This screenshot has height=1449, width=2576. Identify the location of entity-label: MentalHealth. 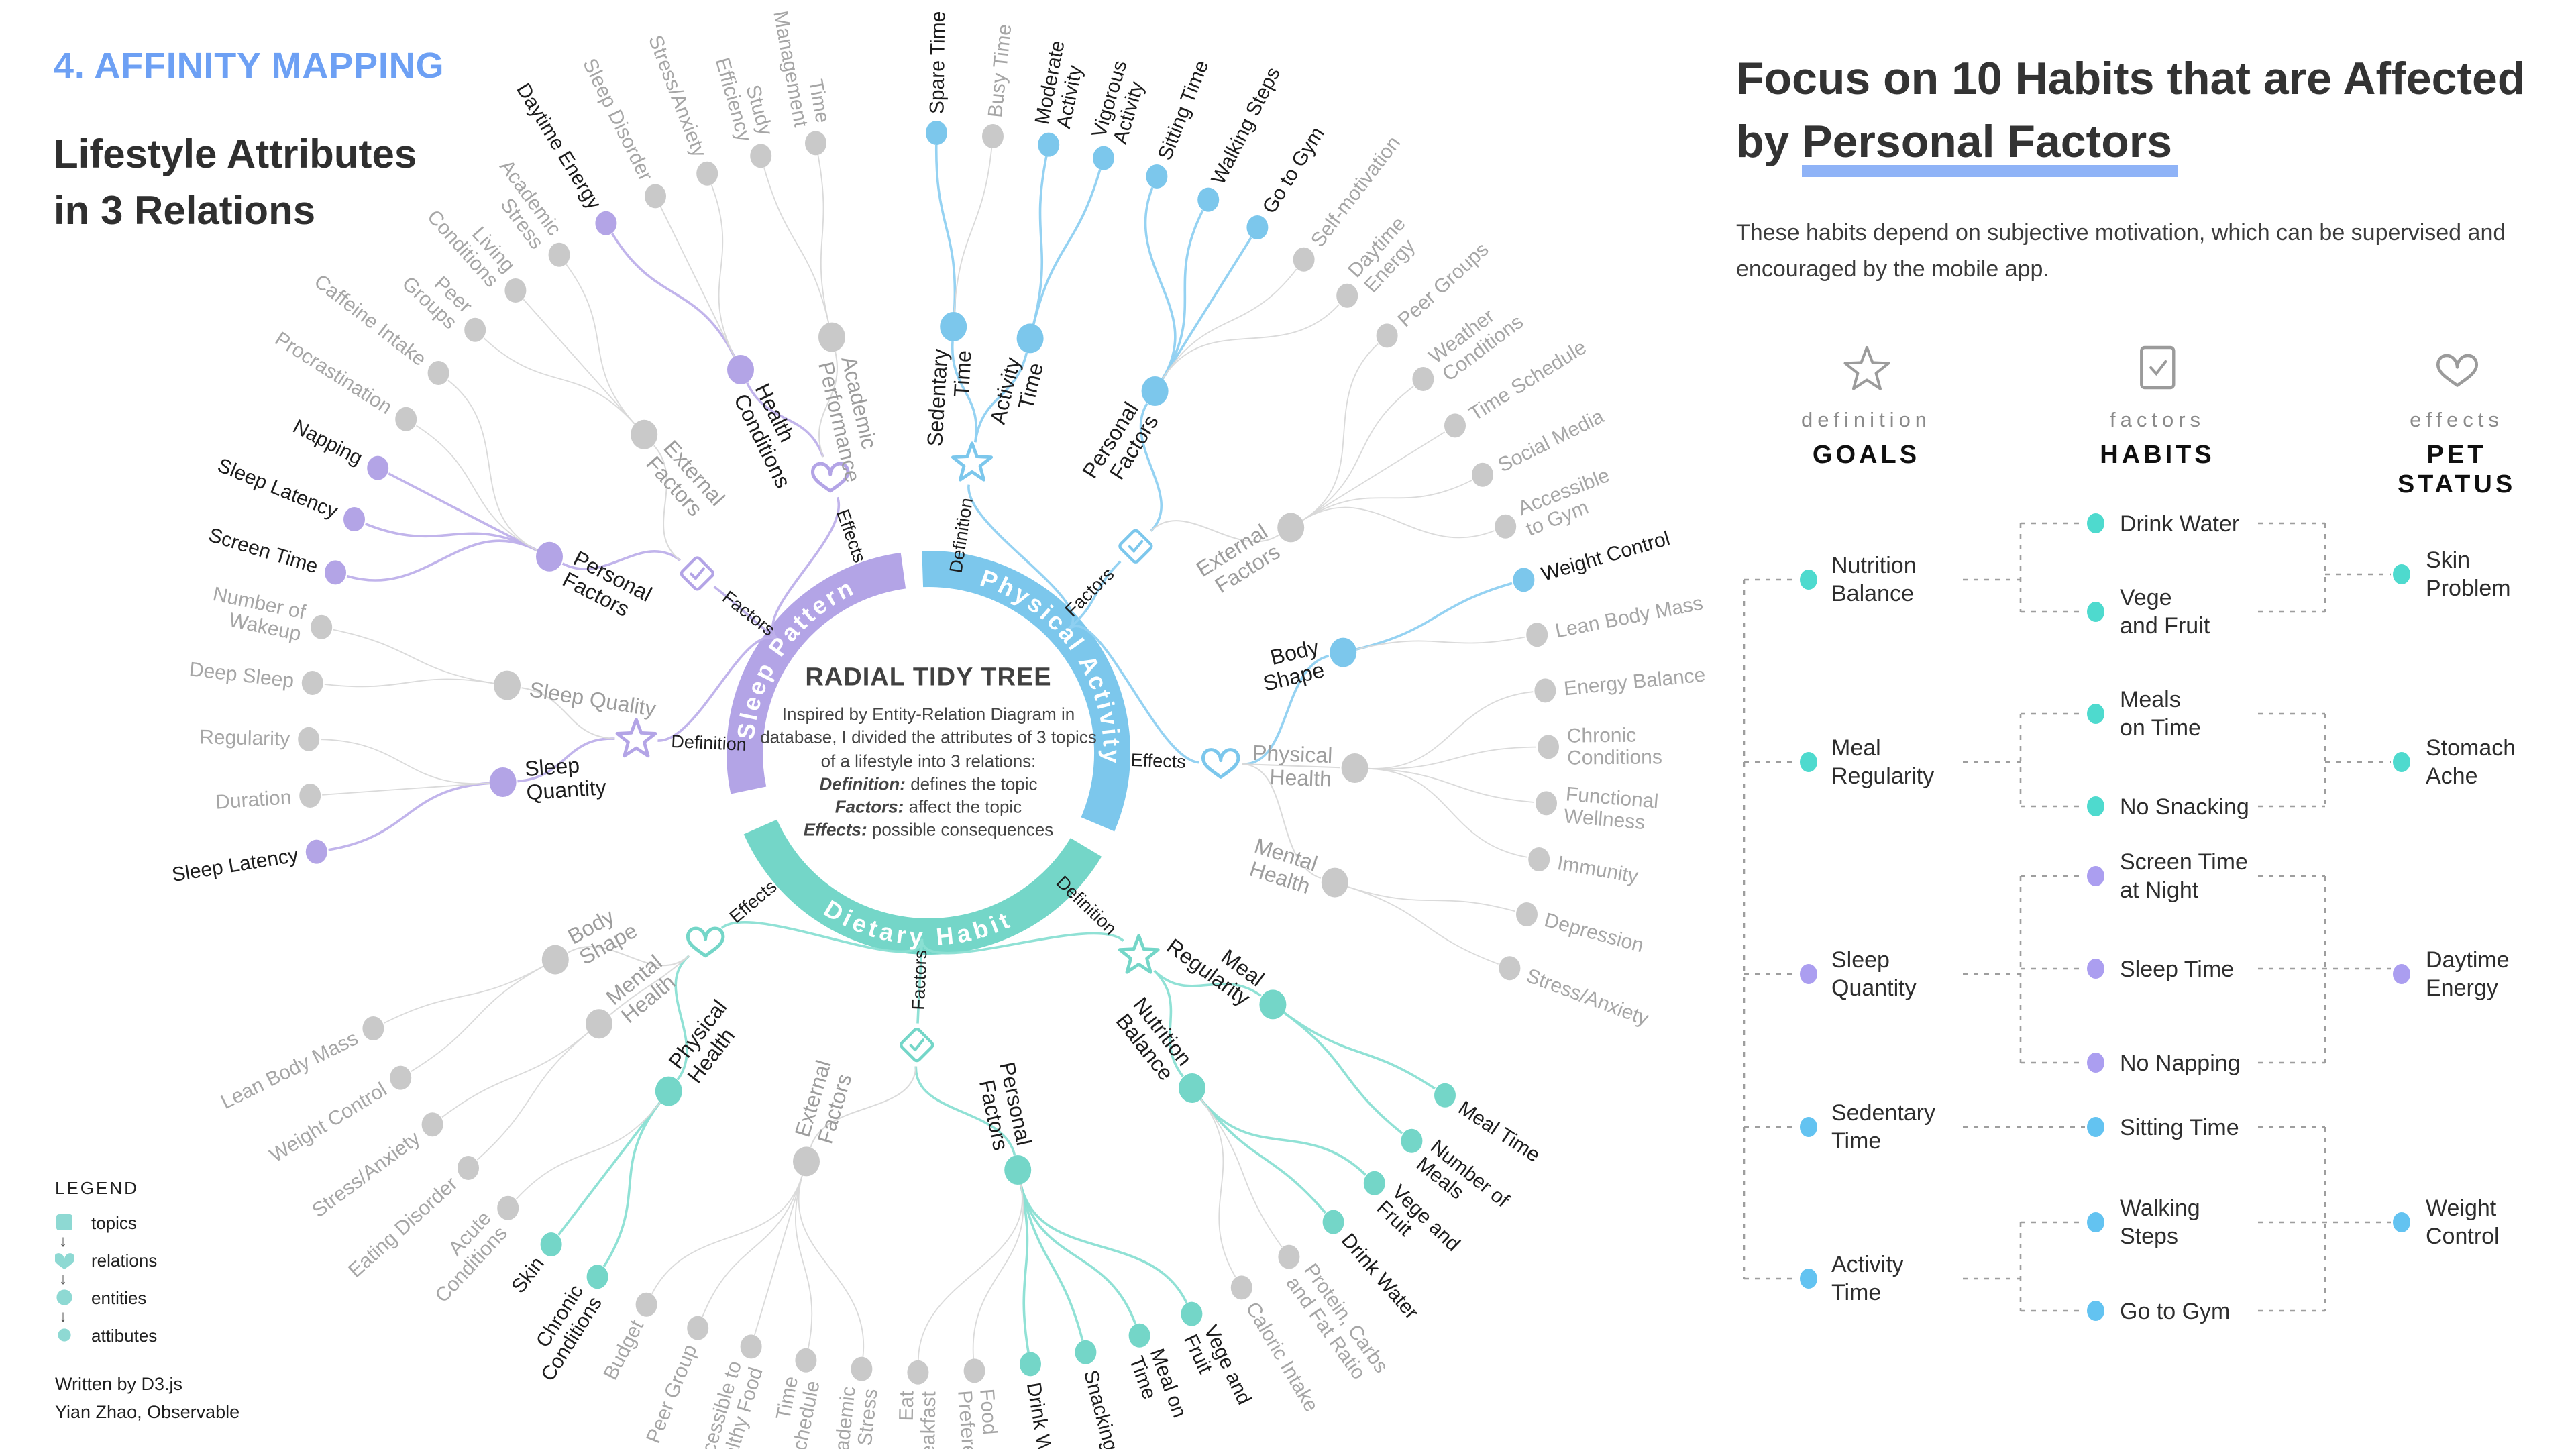
(642, 989).